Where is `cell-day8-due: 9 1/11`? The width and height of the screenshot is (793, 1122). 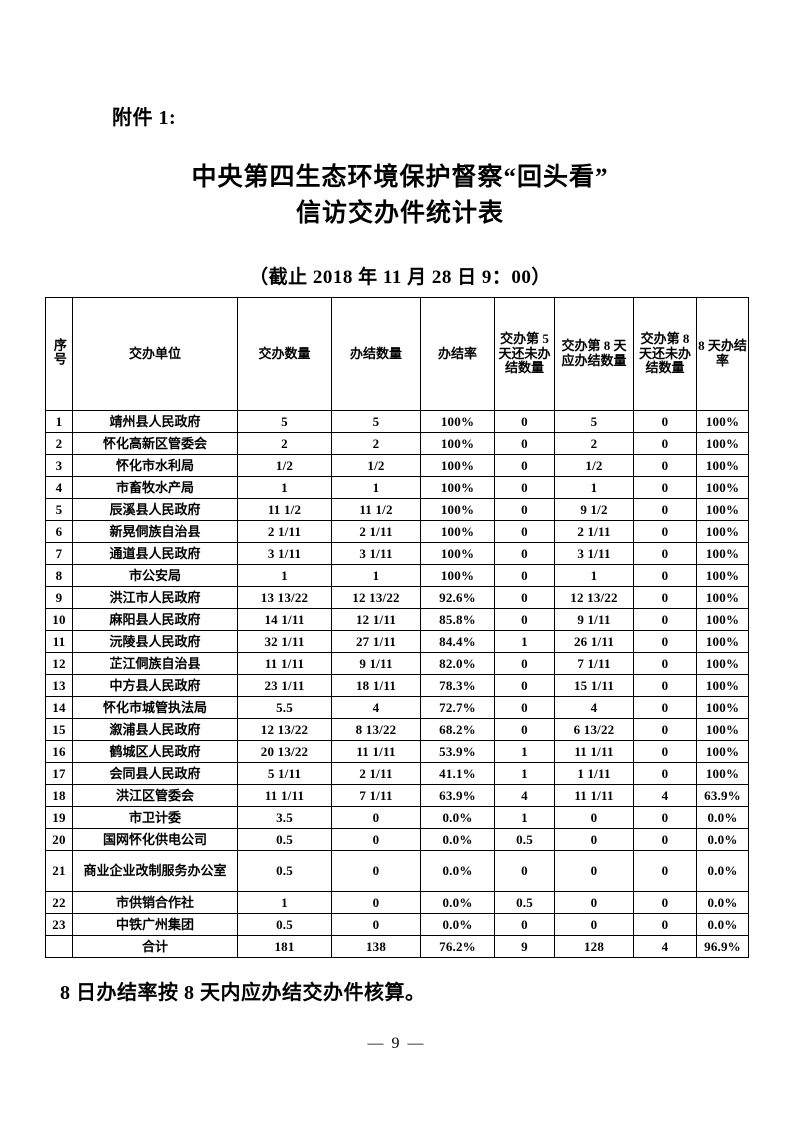 cell-day8-due: 9 1/11 is located at coordinates (594, 619).